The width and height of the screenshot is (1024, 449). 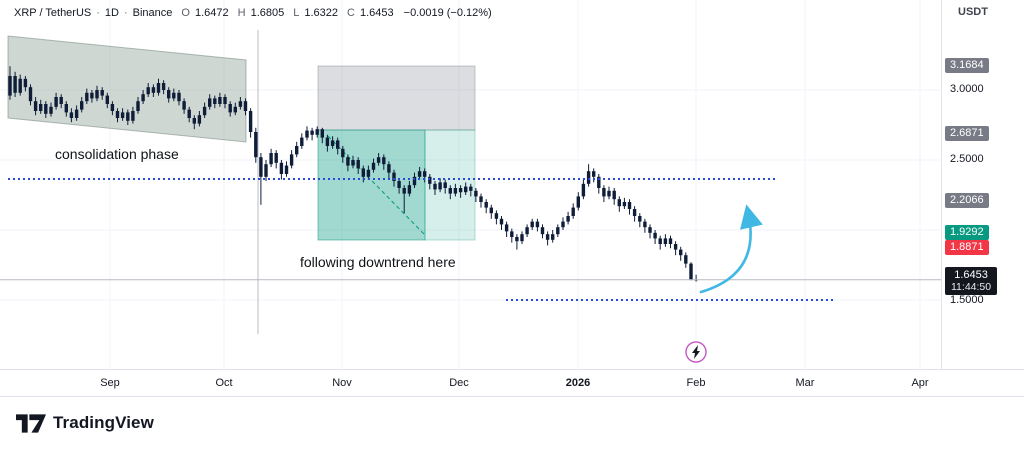 I want to click on price-label-3.0000: 3.0000, so click(x=967, y=89).